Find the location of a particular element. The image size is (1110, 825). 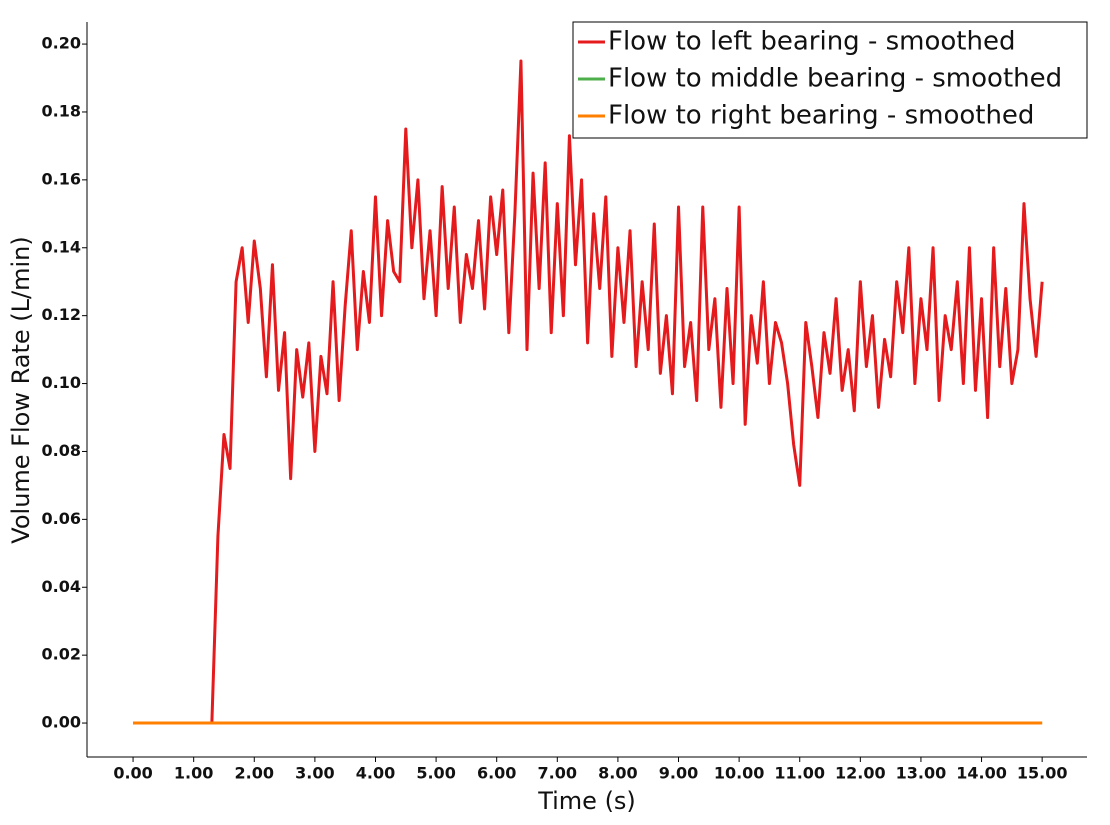

legend-box is located at coordinates (830, 80).